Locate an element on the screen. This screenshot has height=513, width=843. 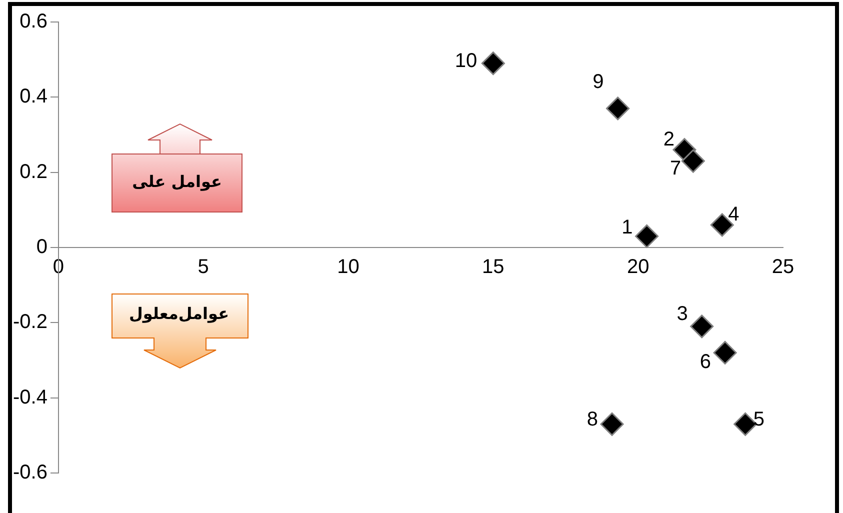
annotation: 1 is located at coordinates (627, 227).